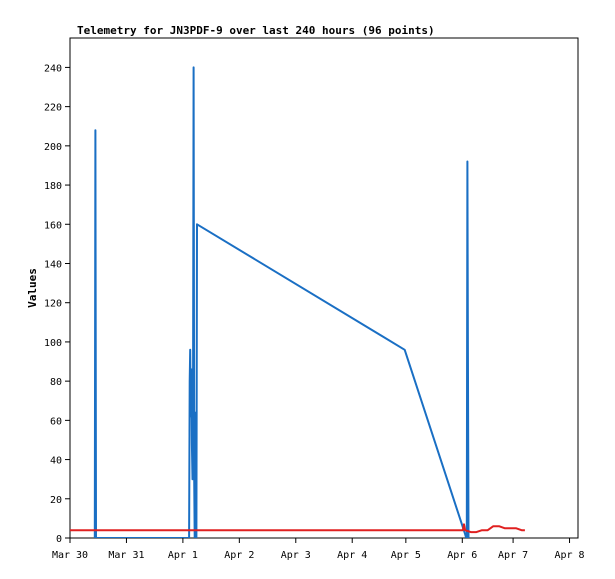 The width and height of the screenshot is (615, 579). I want to click on x-tick-label: Apr 7, so click(513, 555).